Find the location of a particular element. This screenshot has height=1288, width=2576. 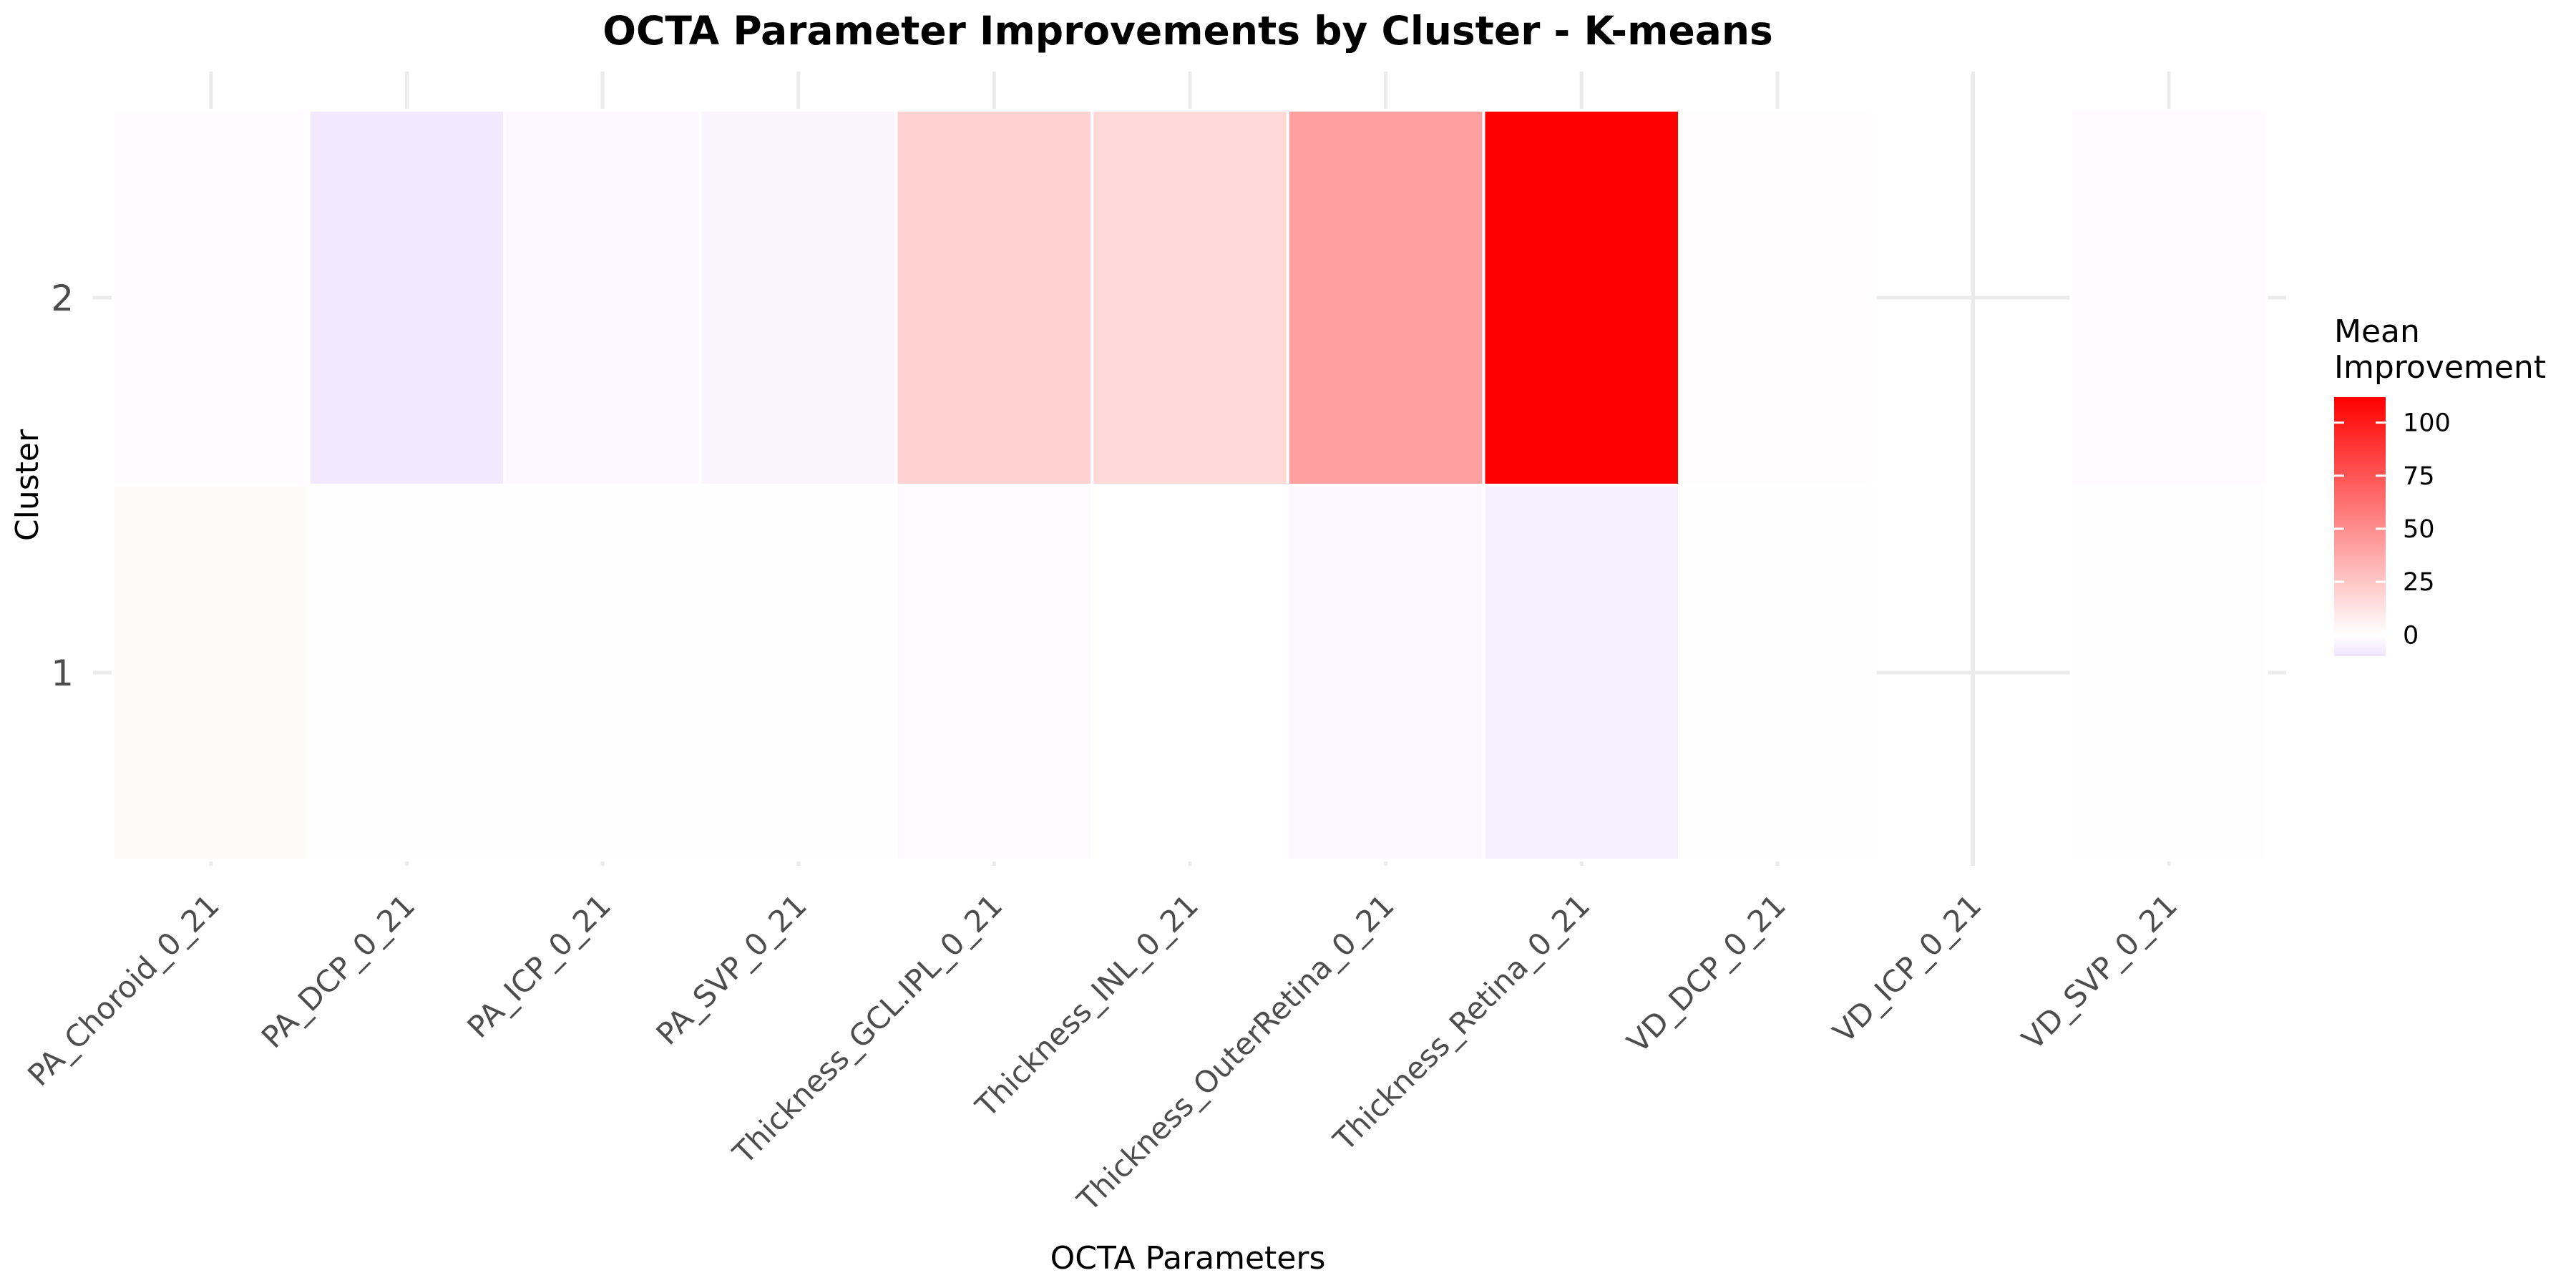

y-tick-label: 2 is located at coordinates (62, 298).